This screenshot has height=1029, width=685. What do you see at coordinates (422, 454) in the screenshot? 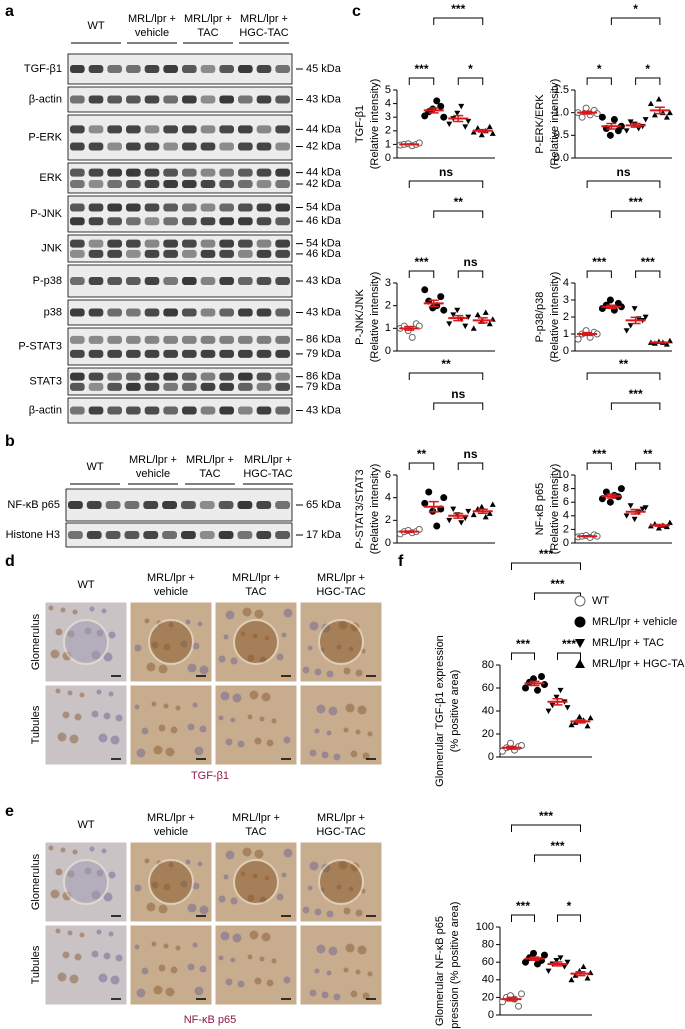
I see `significance-label: **` at bounding box center [422, 454].